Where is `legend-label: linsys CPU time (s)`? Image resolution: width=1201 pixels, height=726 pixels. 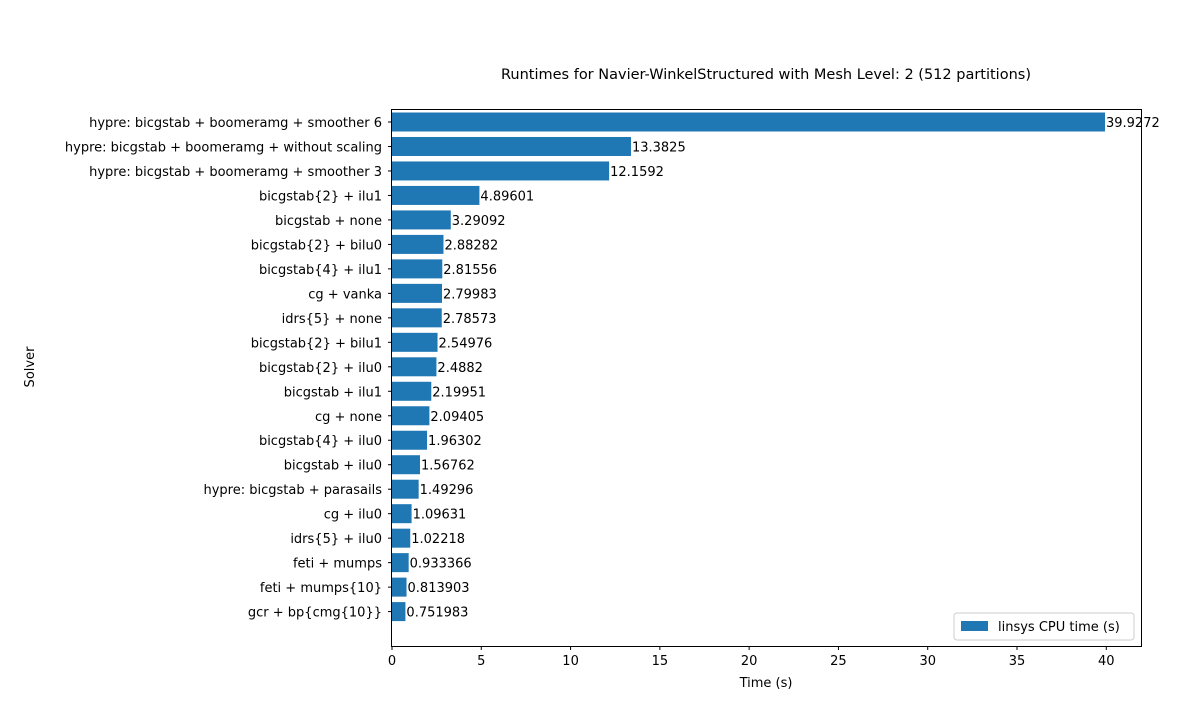 legend-label: linsys CPU time (s) is located at coordinates (1059, 627).